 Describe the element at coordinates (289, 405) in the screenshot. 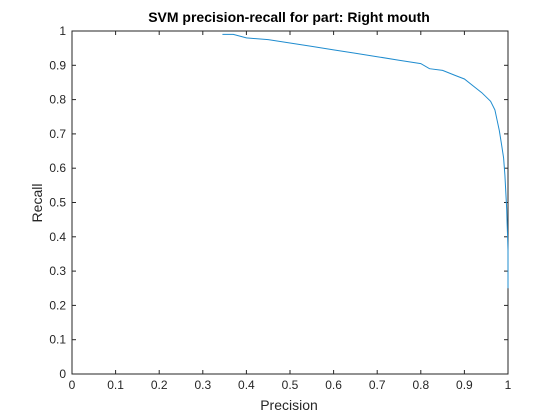

I see `x-axis-title: Precision` at that location.